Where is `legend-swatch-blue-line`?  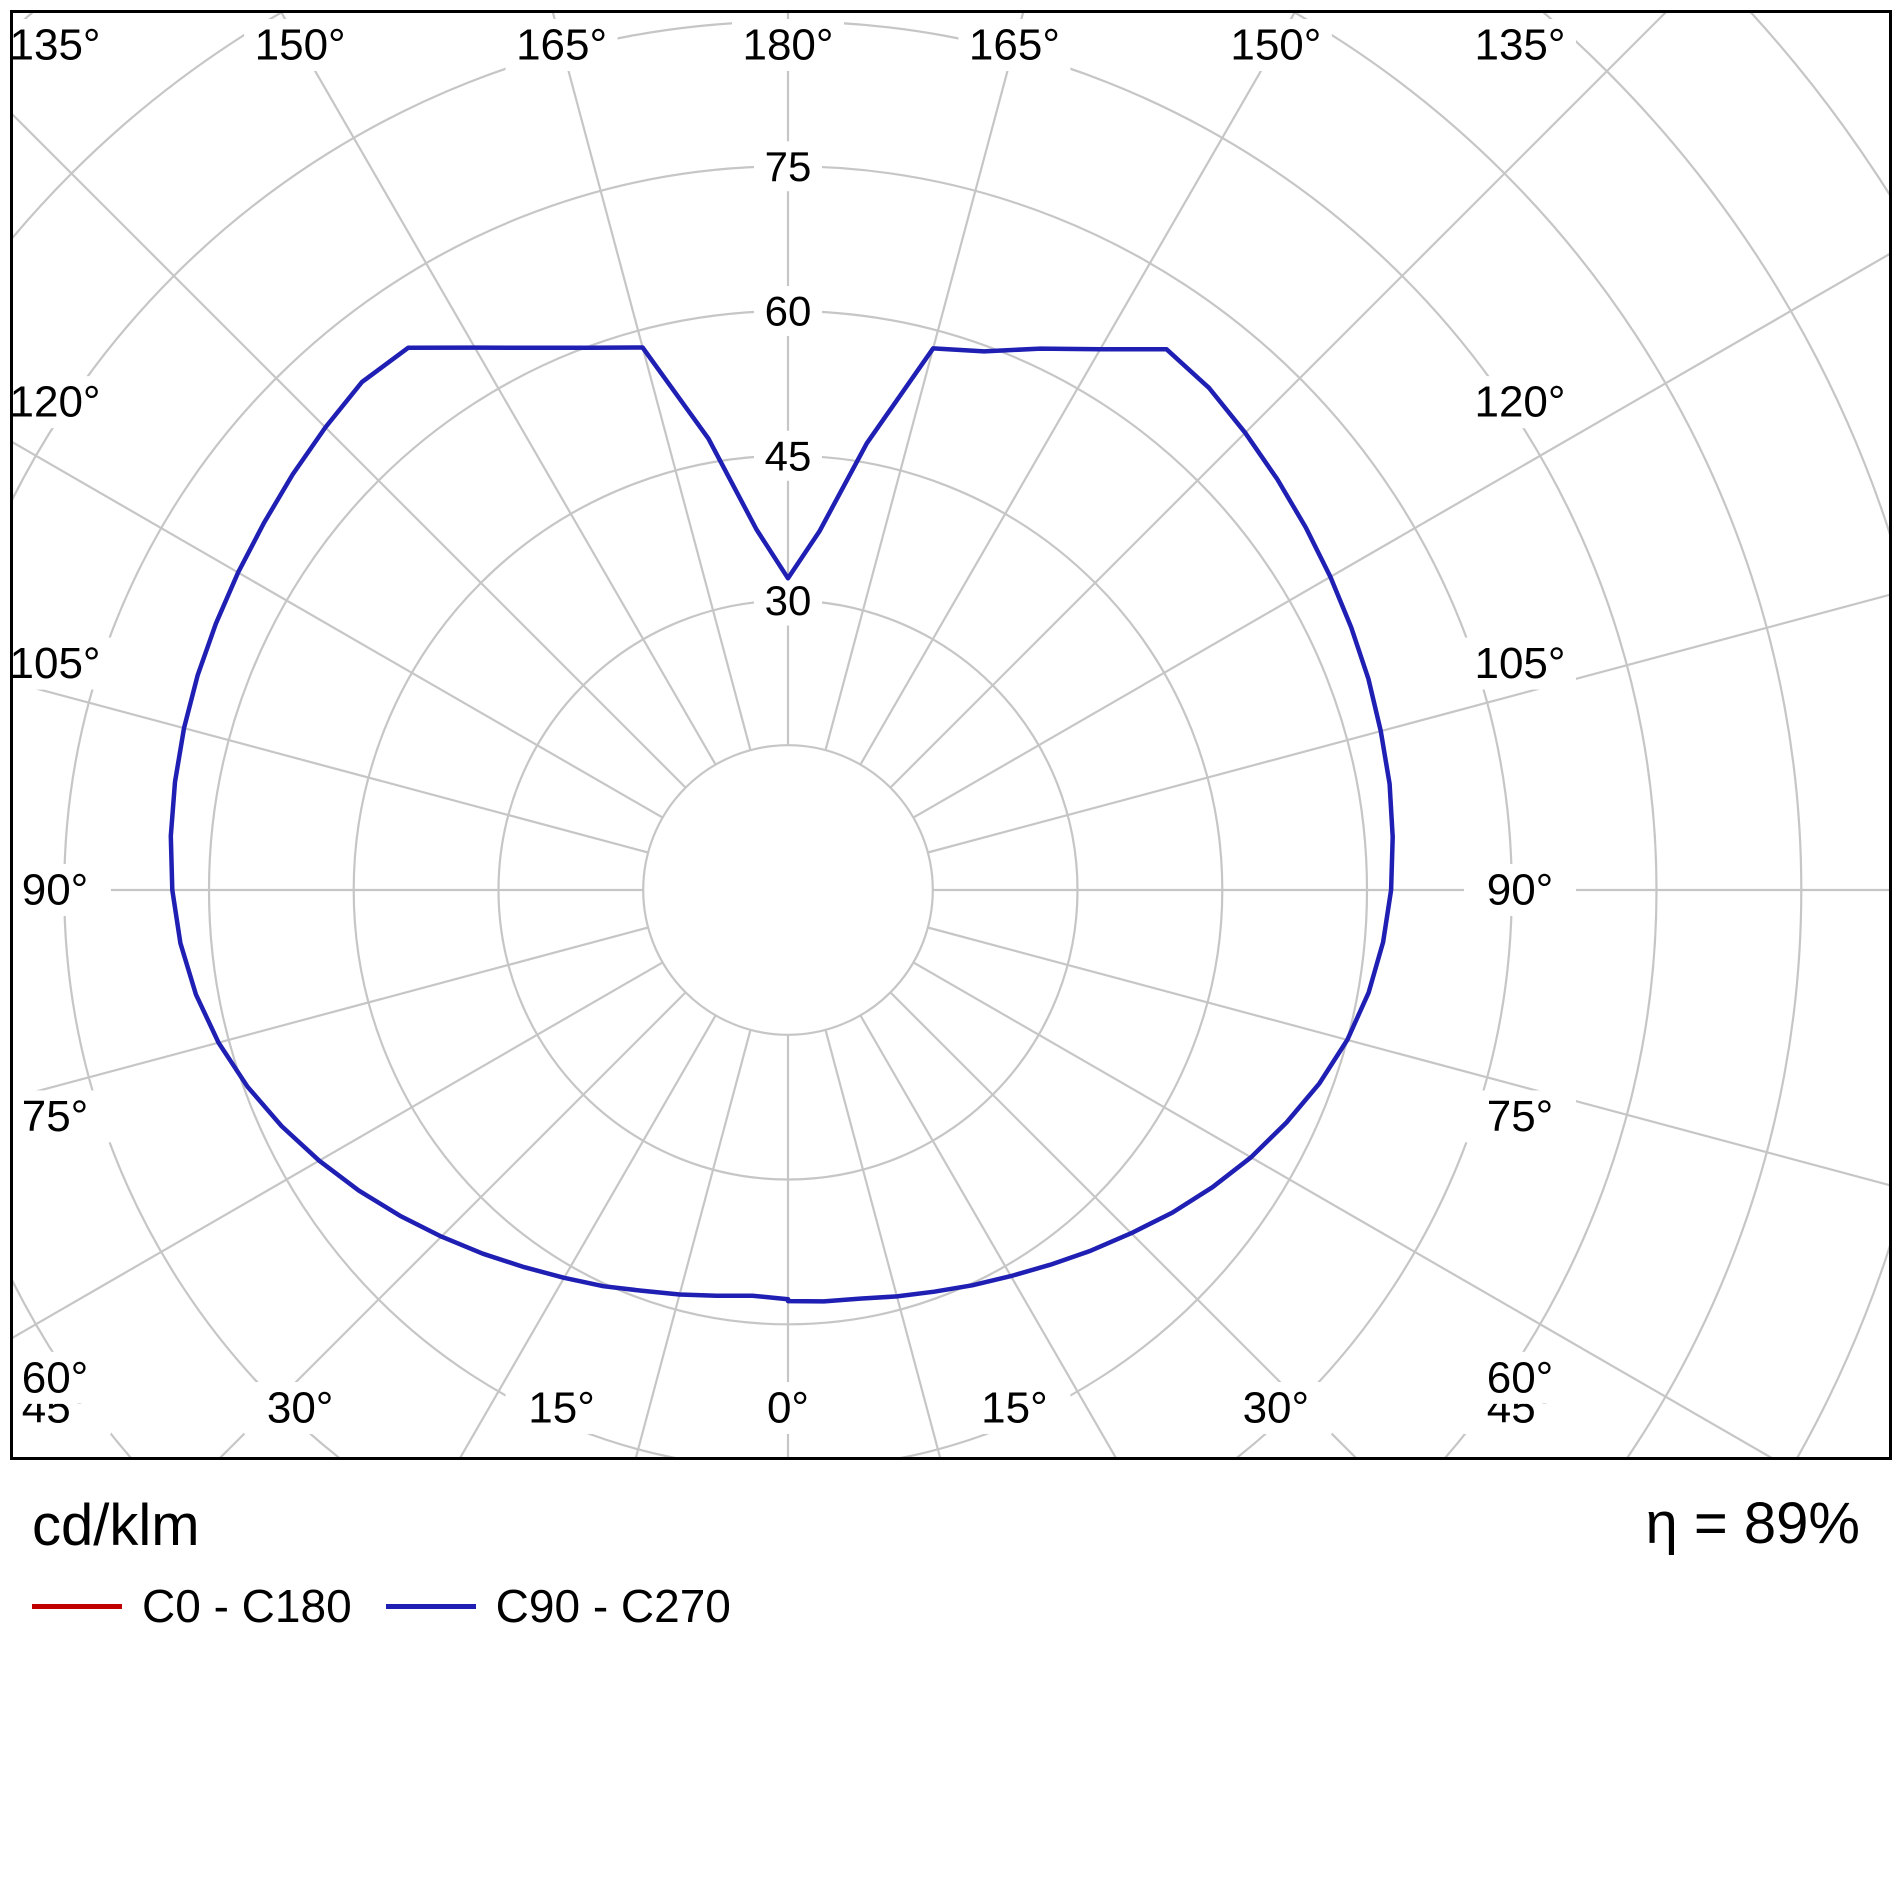
legend-swatch-blue-line is located at coordinates (430, 1606).